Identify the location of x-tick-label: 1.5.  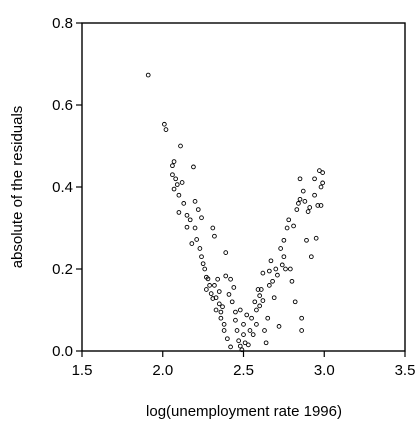
(82, 370).